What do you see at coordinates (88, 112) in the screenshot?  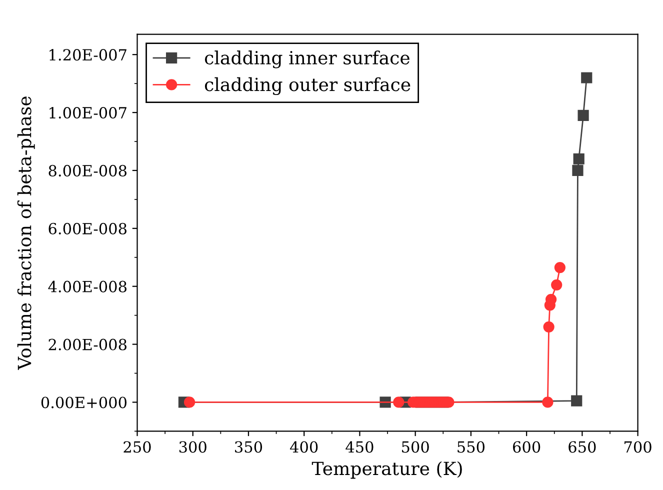 I see `y-tick-label: 1.00E-007` at bounding box center [88, 112].